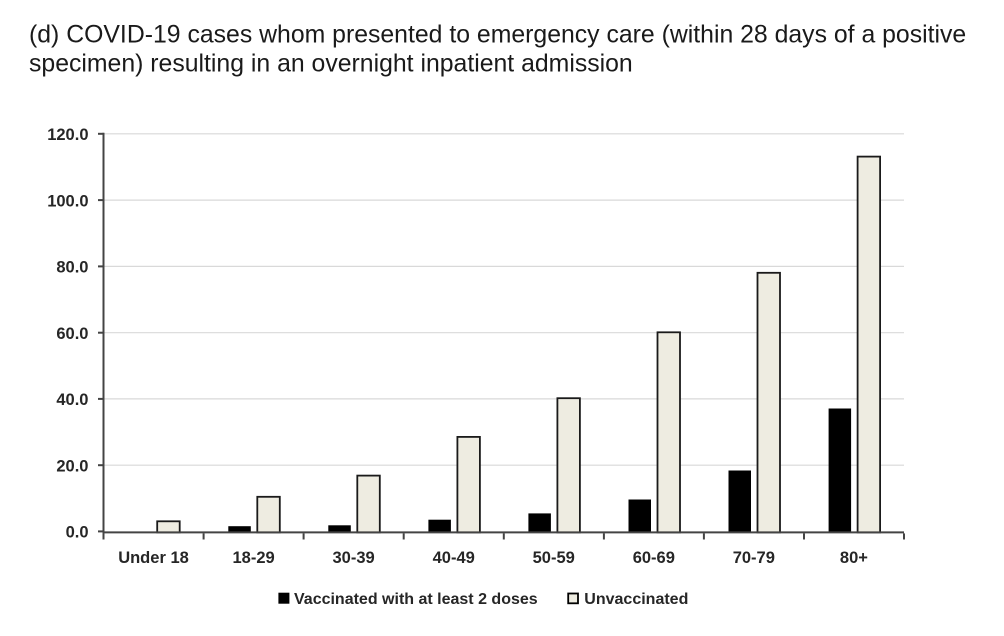  Describe the element at coordinates (554, 558) in the screenshot. I see `svg-text: 50-59` at that location.